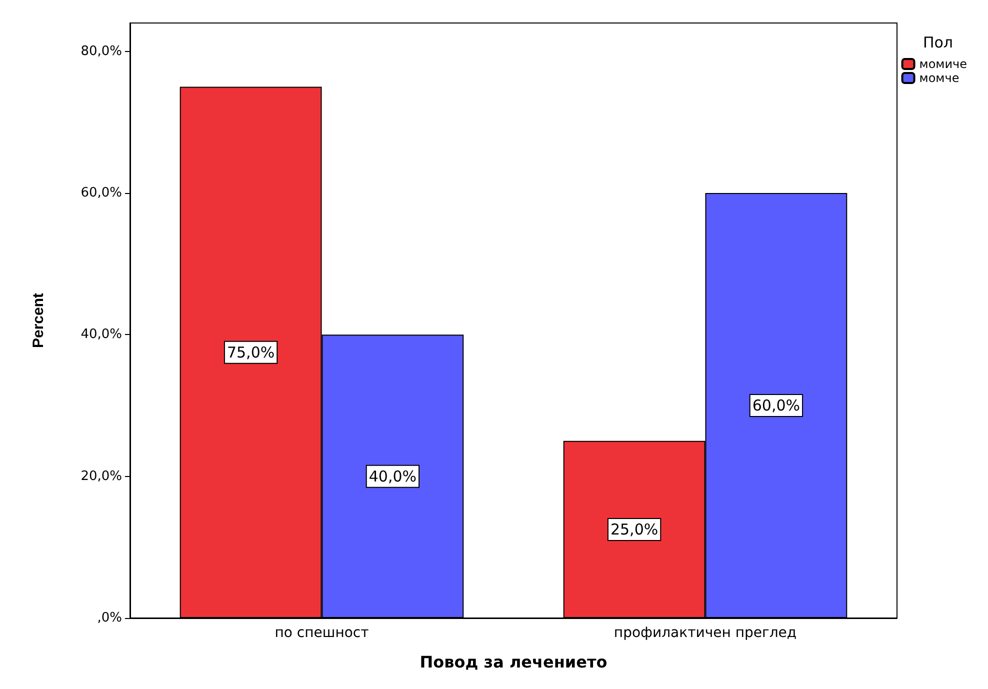  Describe the element at coordinates (38, 320) in the screenshot. I see `y-axis-title: Percent` at that location.